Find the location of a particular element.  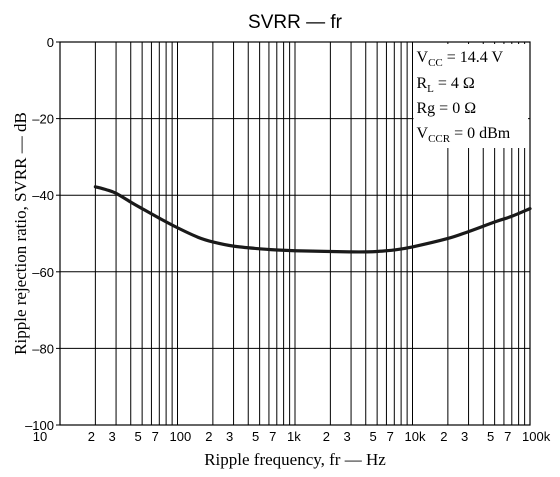

y-tick-label: –20 is located at coordinates (43, 119).